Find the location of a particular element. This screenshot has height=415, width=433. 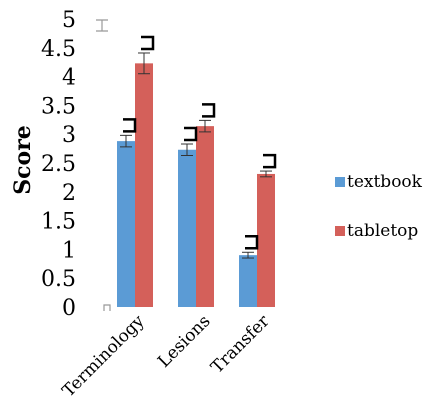

y-axis-ticks: 0 0.5 1 1.5 2 2.5 3 3.5 4 4.5 5 is located at coordinates (76, 164).